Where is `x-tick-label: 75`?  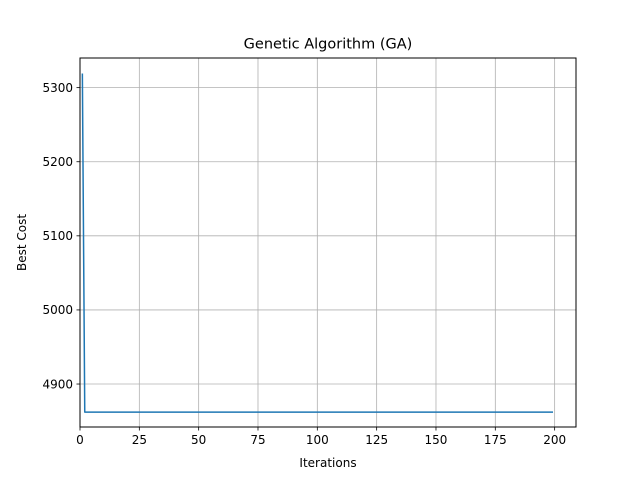 x-tick-label: 75 is located at coordinates (257, 440).